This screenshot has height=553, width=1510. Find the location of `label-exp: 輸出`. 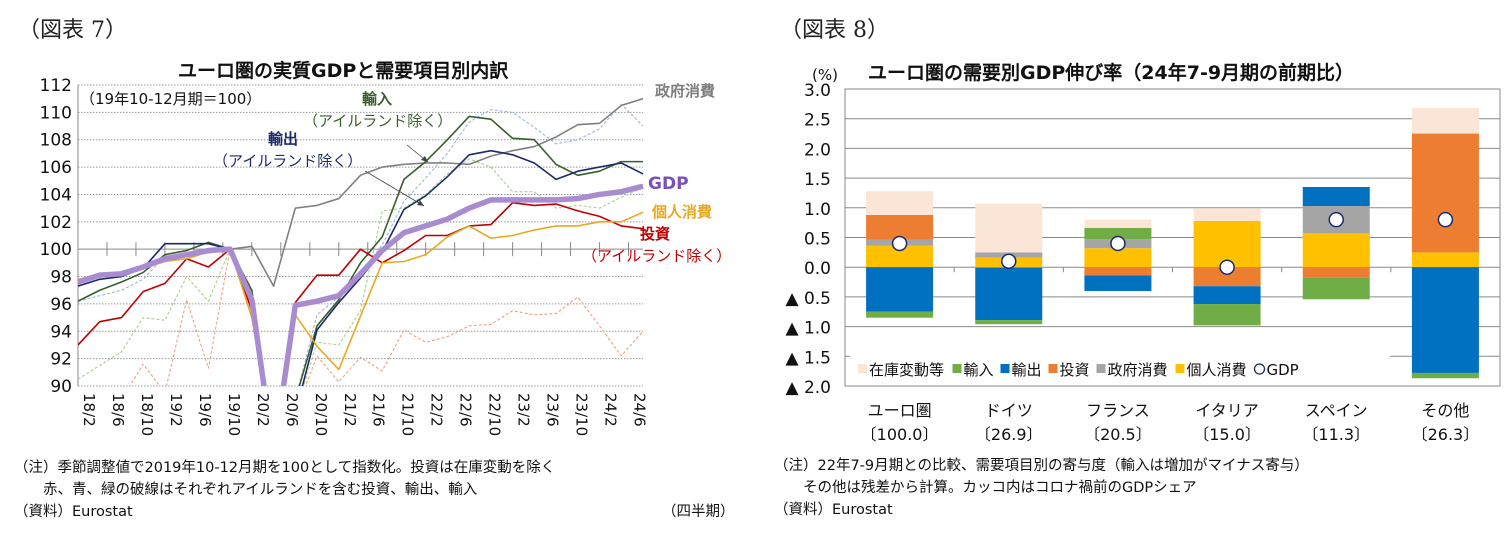

label-exp: 輸出 is located at coordinates (283, 139).